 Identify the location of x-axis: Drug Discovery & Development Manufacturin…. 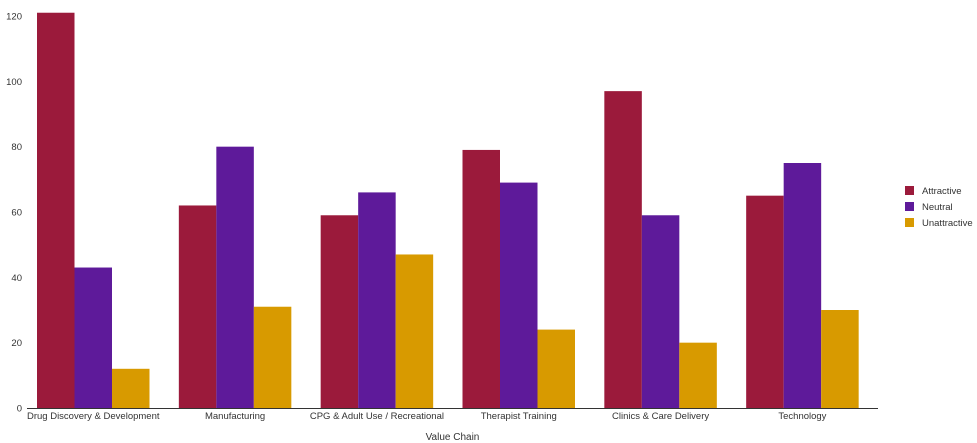
(452, 415).